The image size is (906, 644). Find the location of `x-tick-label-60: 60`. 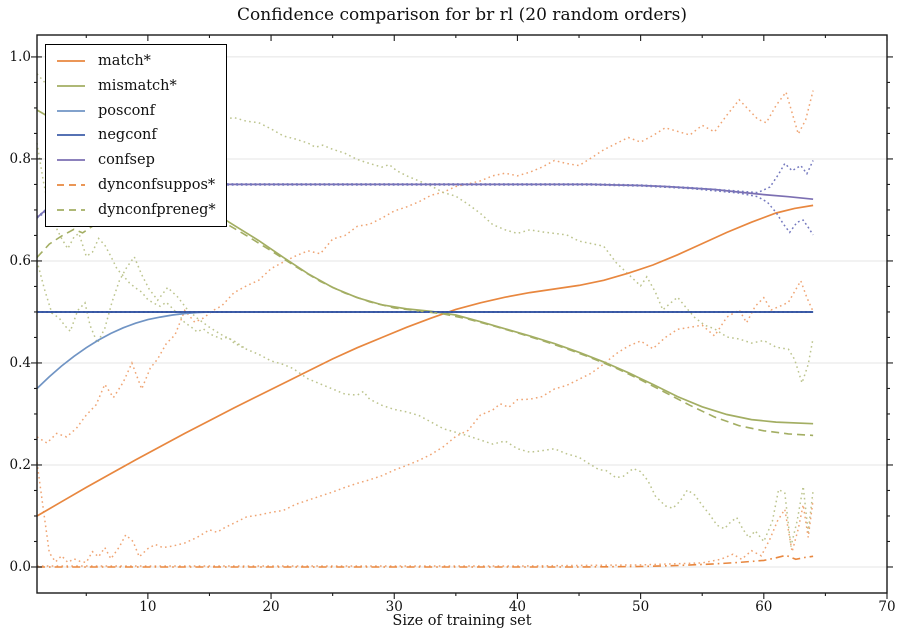

x-tick-label-60: 60 is located at coordinates (764, 607).